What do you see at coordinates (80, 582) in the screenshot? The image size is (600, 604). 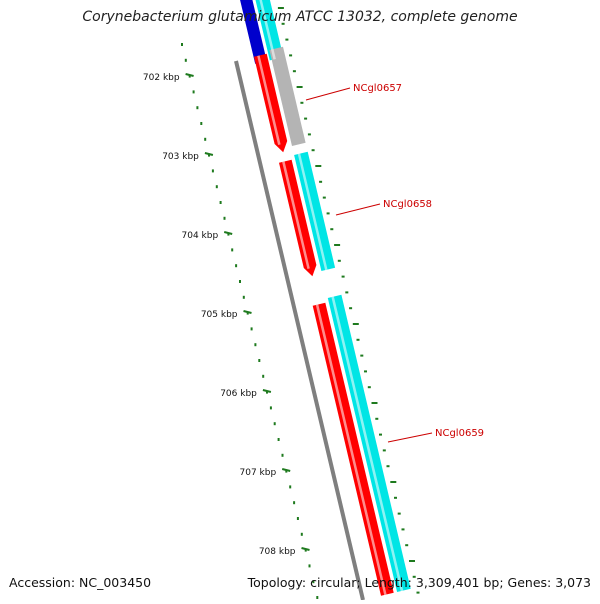 I see `accession-text: Accession: NC_003450` at bounding box center [80, 582].